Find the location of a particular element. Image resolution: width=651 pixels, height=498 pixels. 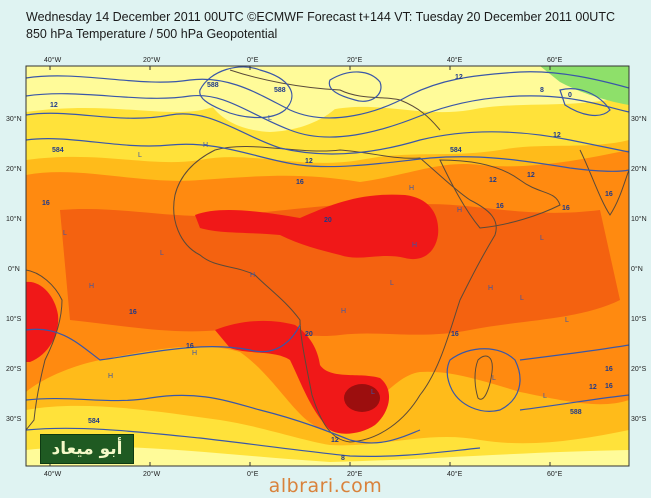

left-lat-label: 20°S is located at coordinates (14, 369).